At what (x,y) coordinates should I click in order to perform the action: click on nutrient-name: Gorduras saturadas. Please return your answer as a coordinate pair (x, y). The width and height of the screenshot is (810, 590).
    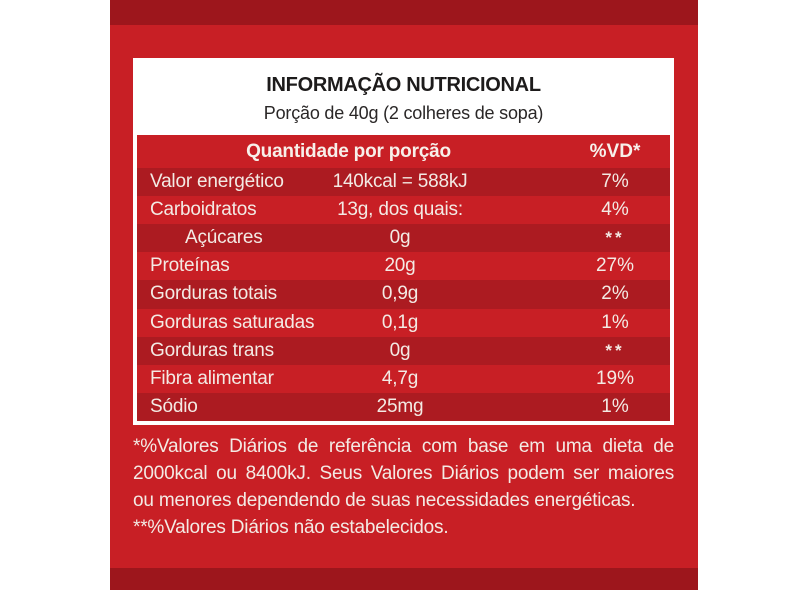
    Looking at the image, I should click on (232, 322).